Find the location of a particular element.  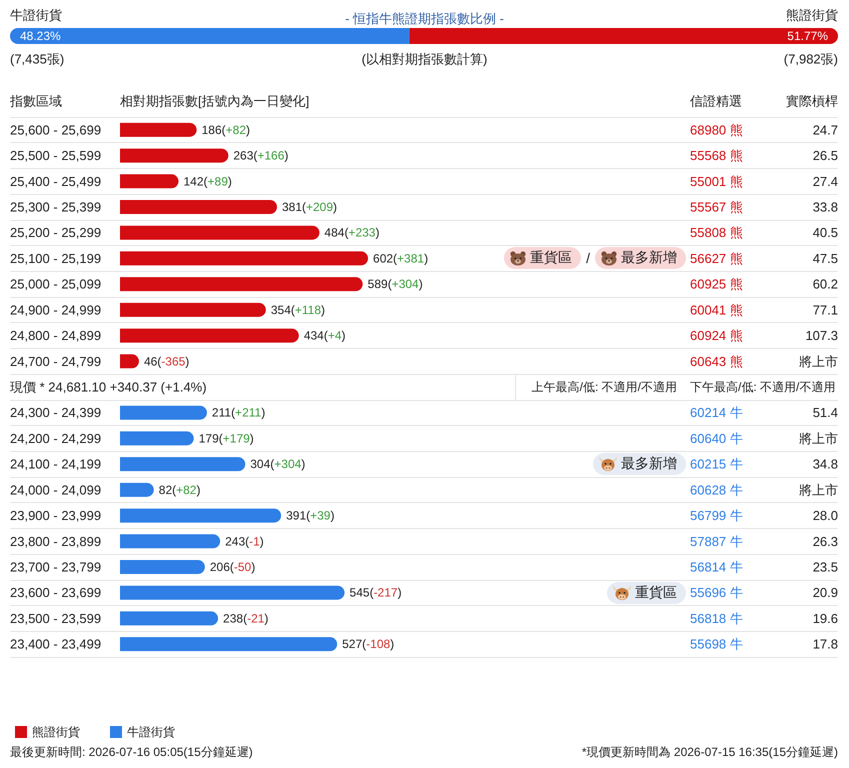

data-label: 434(+4) is located at coordinates (325, 335).